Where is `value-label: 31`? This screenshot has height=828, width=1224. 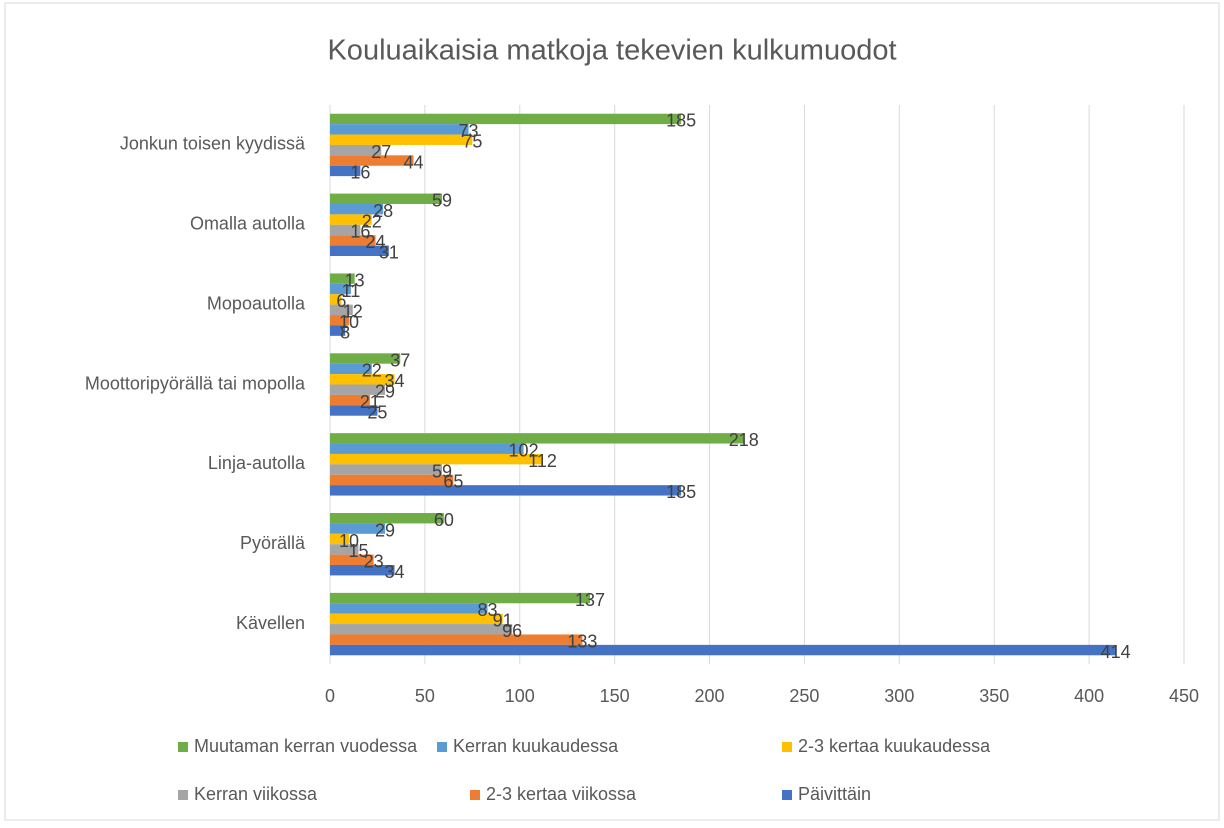 value-label: 31 is located at coordinates (389, 253).